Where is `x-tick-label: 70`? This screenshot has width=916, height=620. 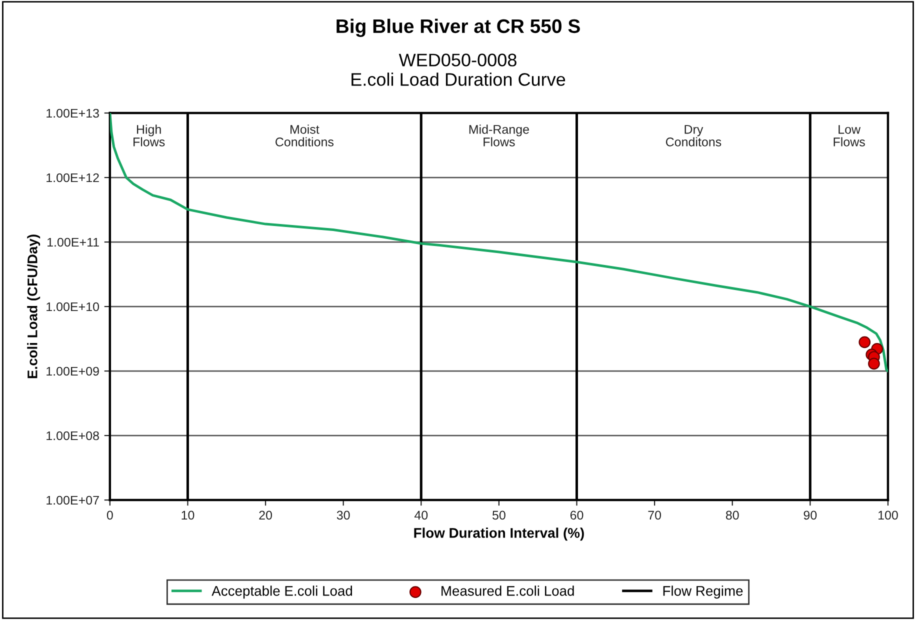
x-tick-label: 70 is located at coordinates (655, 515).